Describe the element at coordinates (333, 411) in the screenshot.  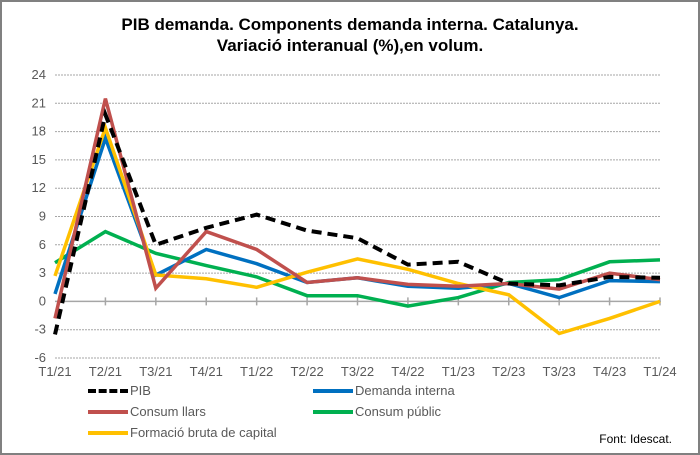
I see `legend-swatch-consum-public` at that location.